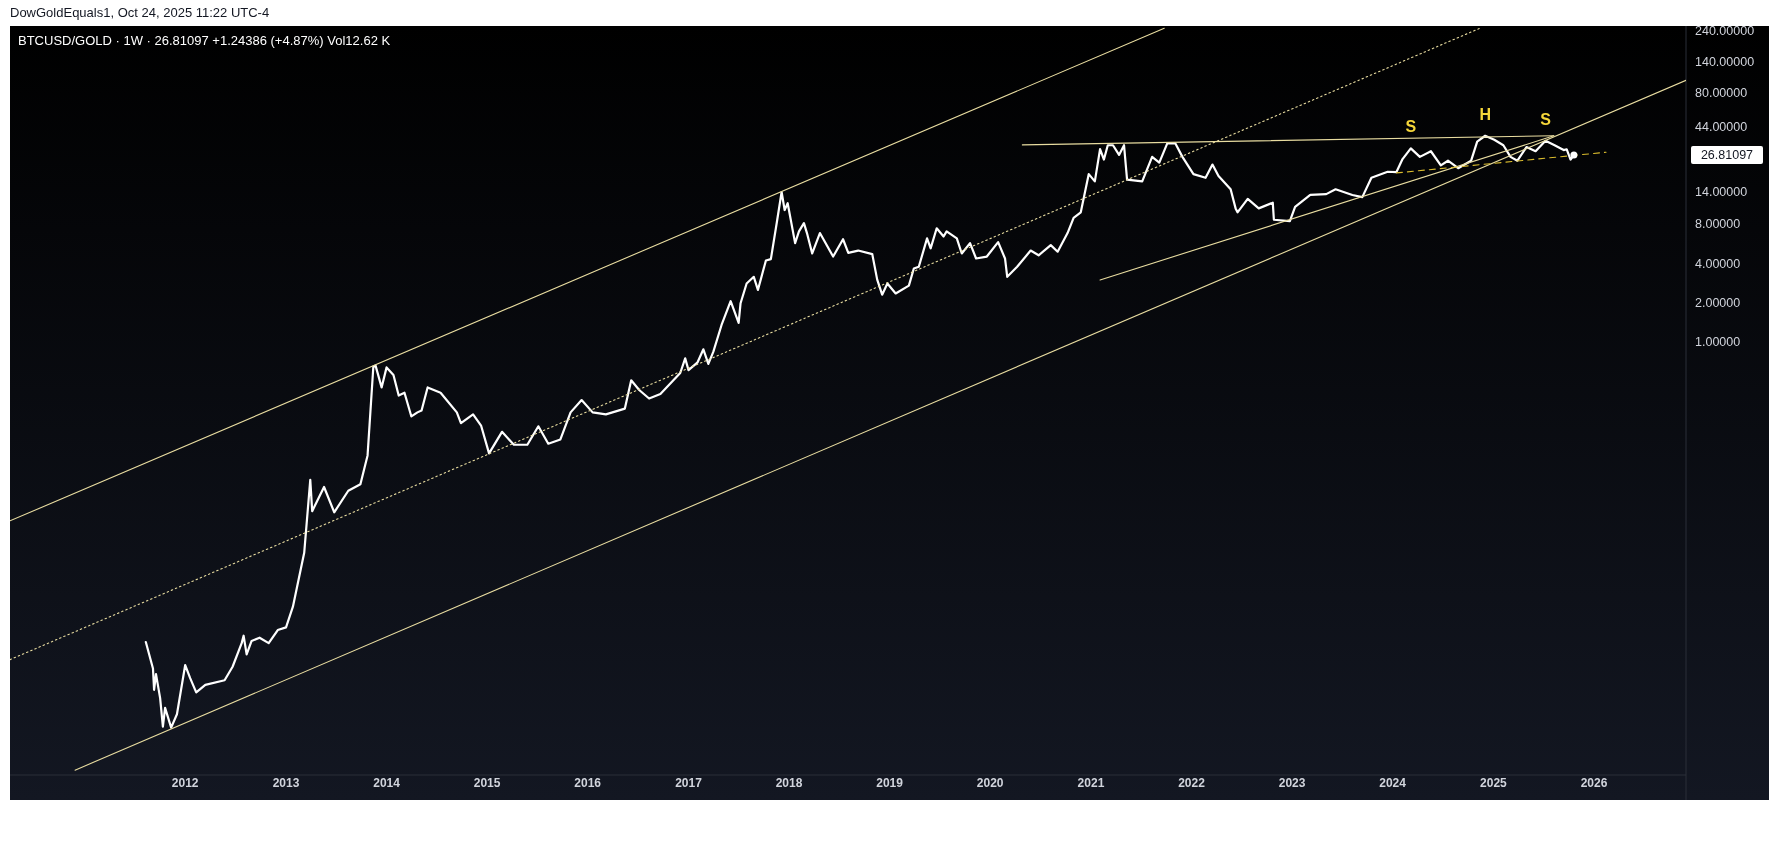  I want to click on x-tick-label: 2014, so click(387, 783).